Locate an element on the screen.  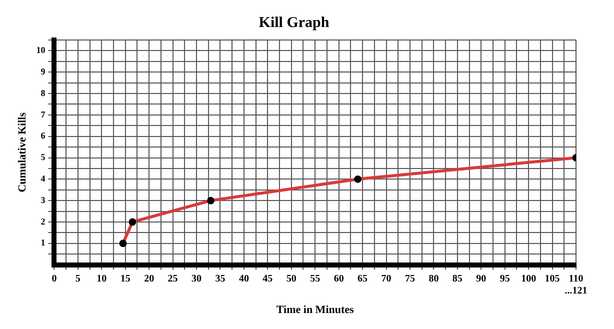
x-tick-label: 105 is located at coordinates (552, 278).